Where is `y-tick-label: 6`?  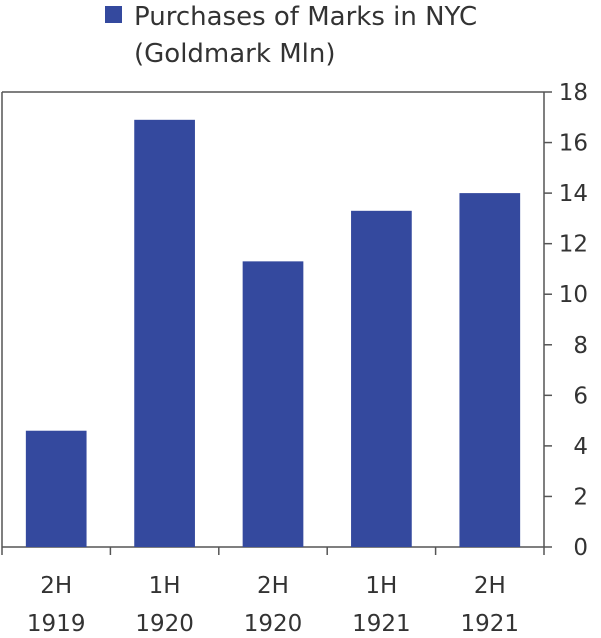
y-tick-label: 6 is located at coordinates (580, 396).